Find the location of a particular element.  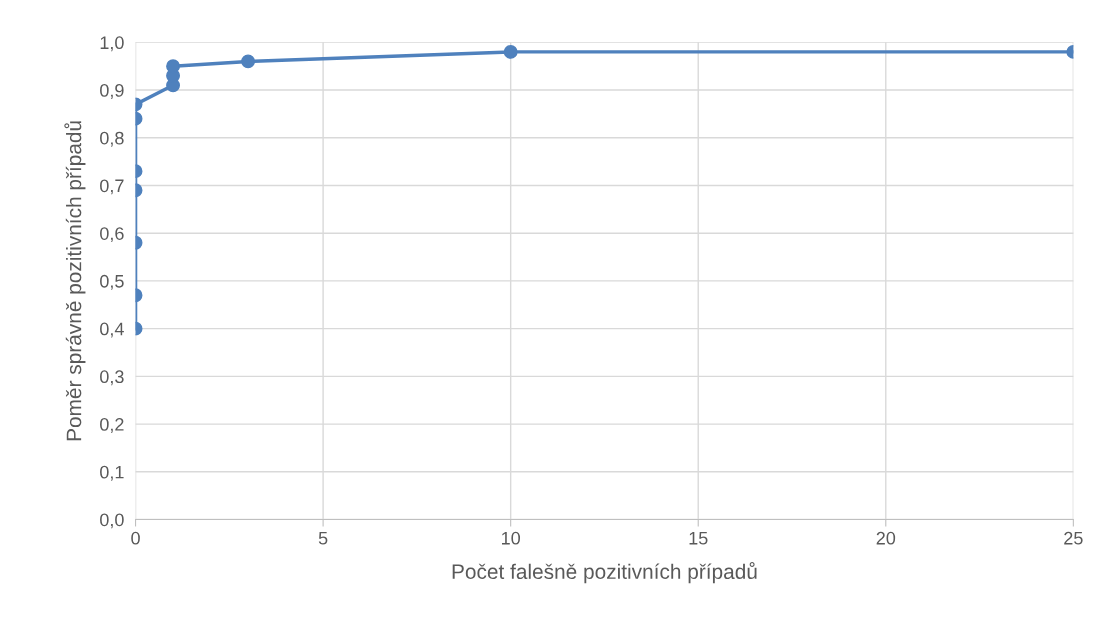

y-tick-label: 0,8 is located at coordinates (112, 139).